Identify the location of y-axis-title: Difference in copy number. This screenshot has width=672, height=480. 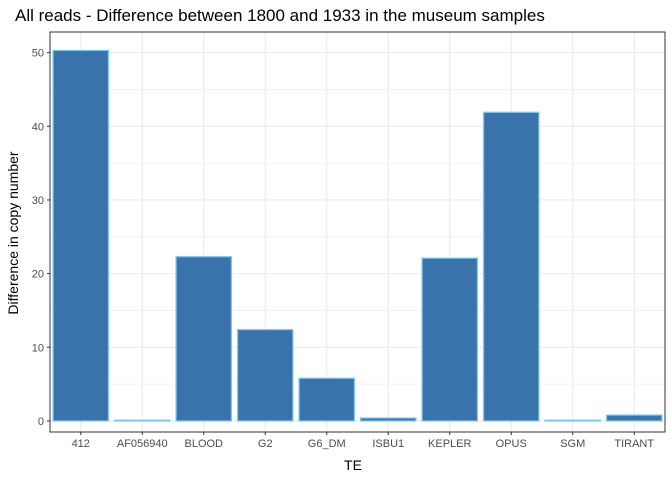
(13, 232).